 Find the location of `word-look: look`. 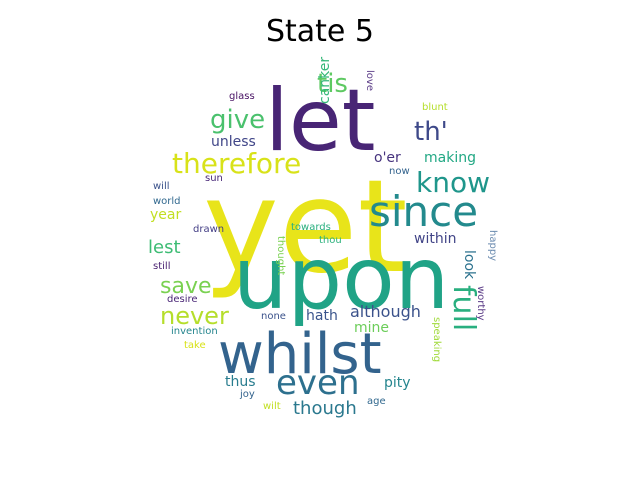

word-look: look is located at coordinates (469, 265).